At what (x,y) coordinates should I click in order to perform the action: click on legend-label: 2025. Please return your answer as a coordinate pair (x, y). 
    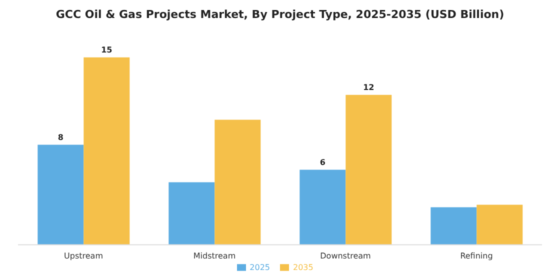
    Looking at the image, I should click on (260, 267).